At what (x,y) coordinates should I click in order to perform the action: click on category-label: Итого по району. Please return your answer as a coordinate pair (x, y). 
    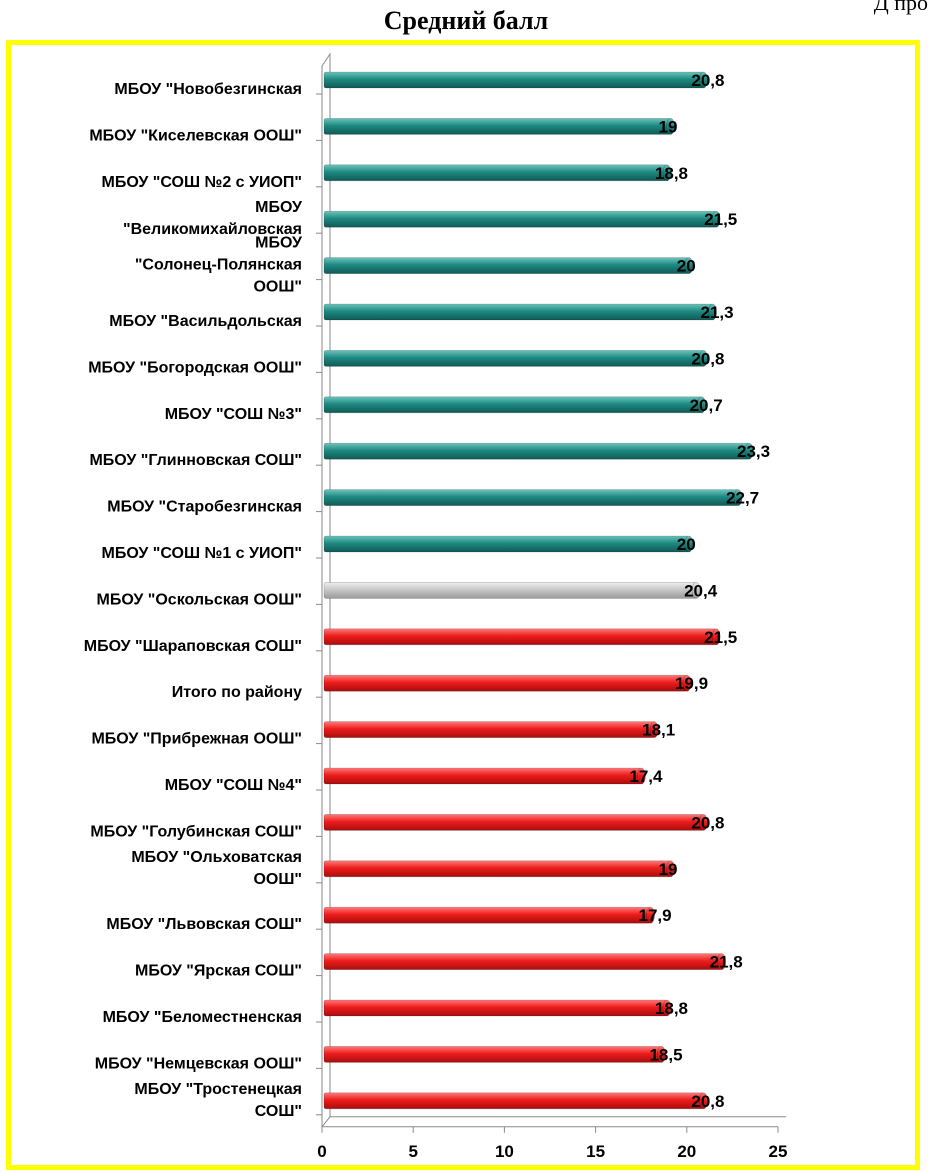
    Looking at the image, I should click on (237, 692).